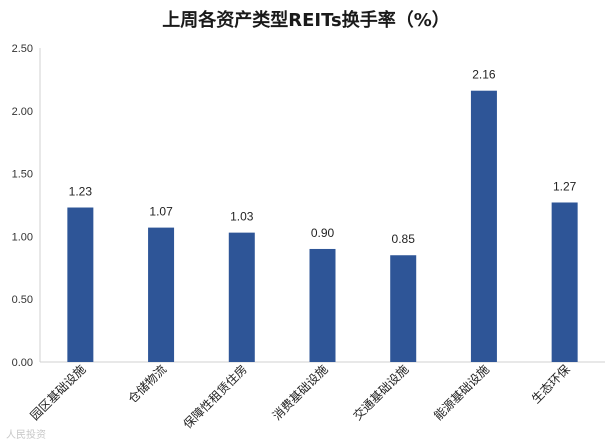 Image resolution: width=612 pixels, height=447 pixels. What do you see at coordinates (22, 49) in the screenshot?
I see `y-tick-label: 2.50` at bounding box center [22, 49].